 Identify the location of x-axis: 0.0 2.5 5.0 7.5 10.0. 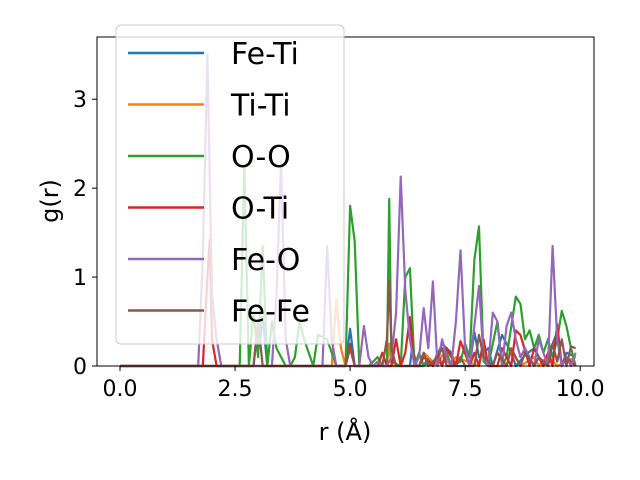
(354, 384).